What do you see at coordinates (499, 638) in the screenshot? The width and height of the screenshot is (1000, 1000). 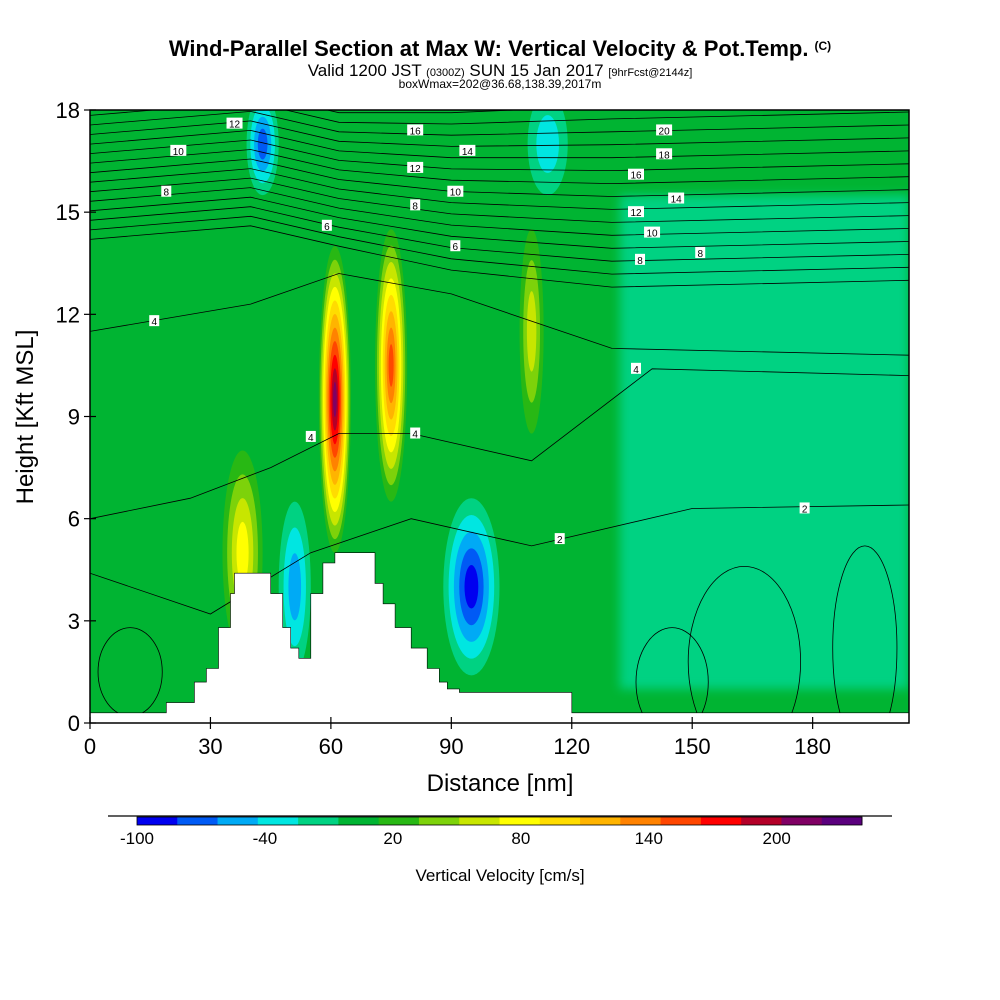 I see `terrain` at bounding box center [499, 638].